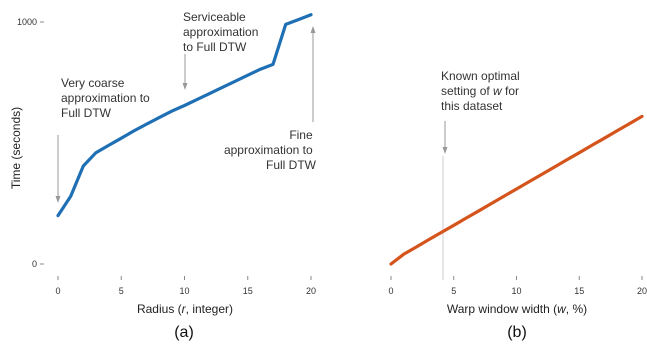  Describe the element at coordinates (301, 135) in the screenshot. I see `annotation-fine-line-1: Fine` at that location.